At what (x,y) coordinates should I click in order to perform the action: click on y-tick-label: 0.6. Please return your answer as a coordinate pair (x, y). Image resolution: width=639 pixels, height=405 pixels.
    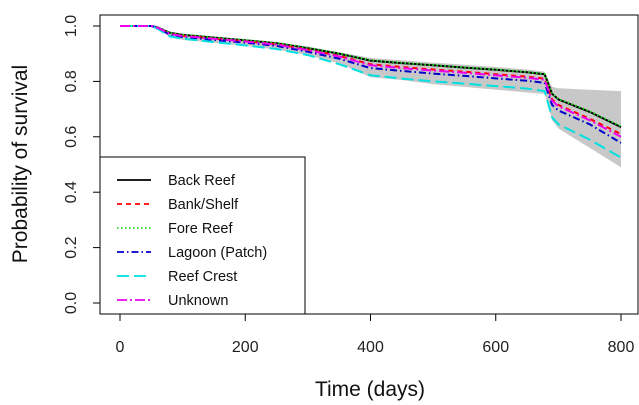
    Looking at the image, I should click on (71, 137).